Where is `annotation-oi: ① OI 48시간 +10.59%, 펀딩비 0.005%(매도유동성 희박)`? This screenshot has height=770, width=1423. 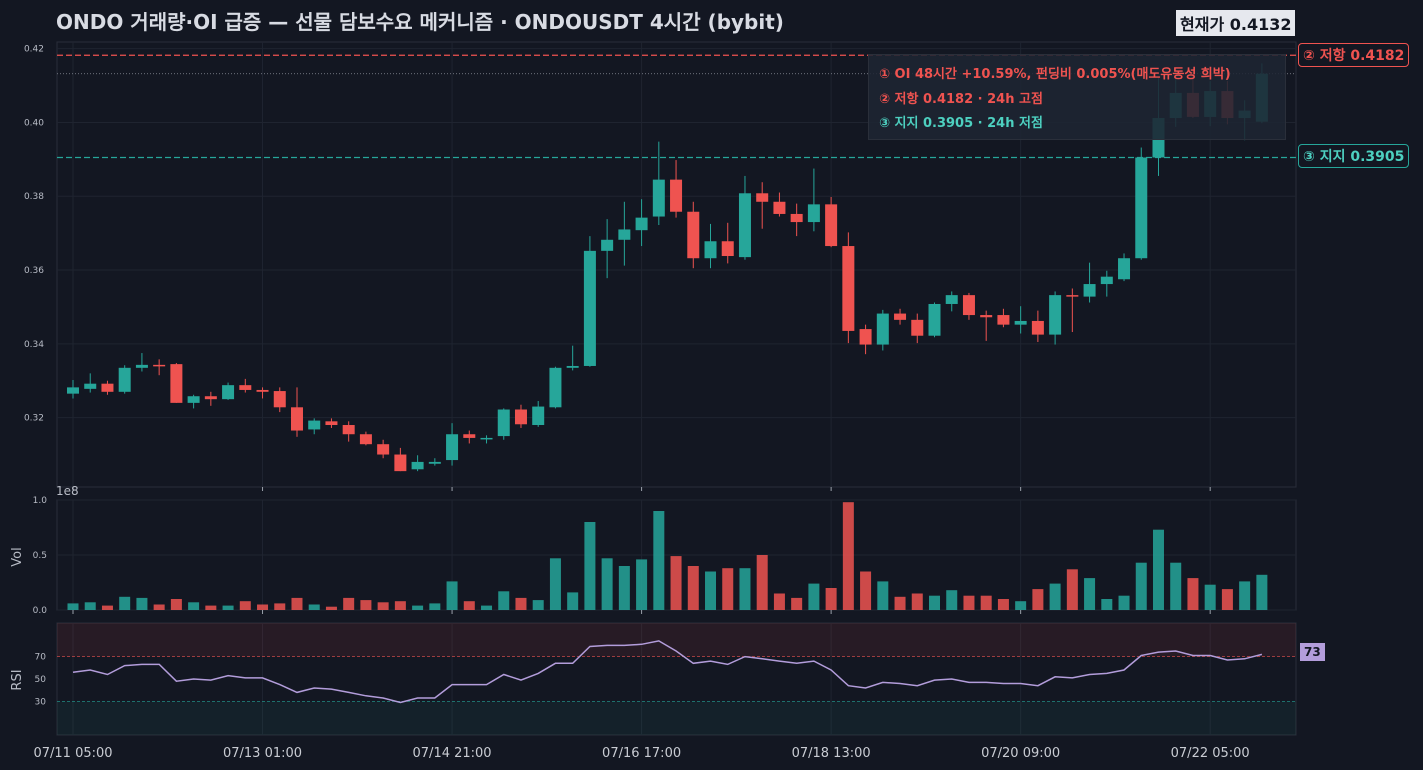 annotation-oi: ① OI 48시간 +10.59%, 펀딩비 0.005%(매도유동성 희박) is located at coordinates (1055, 74).